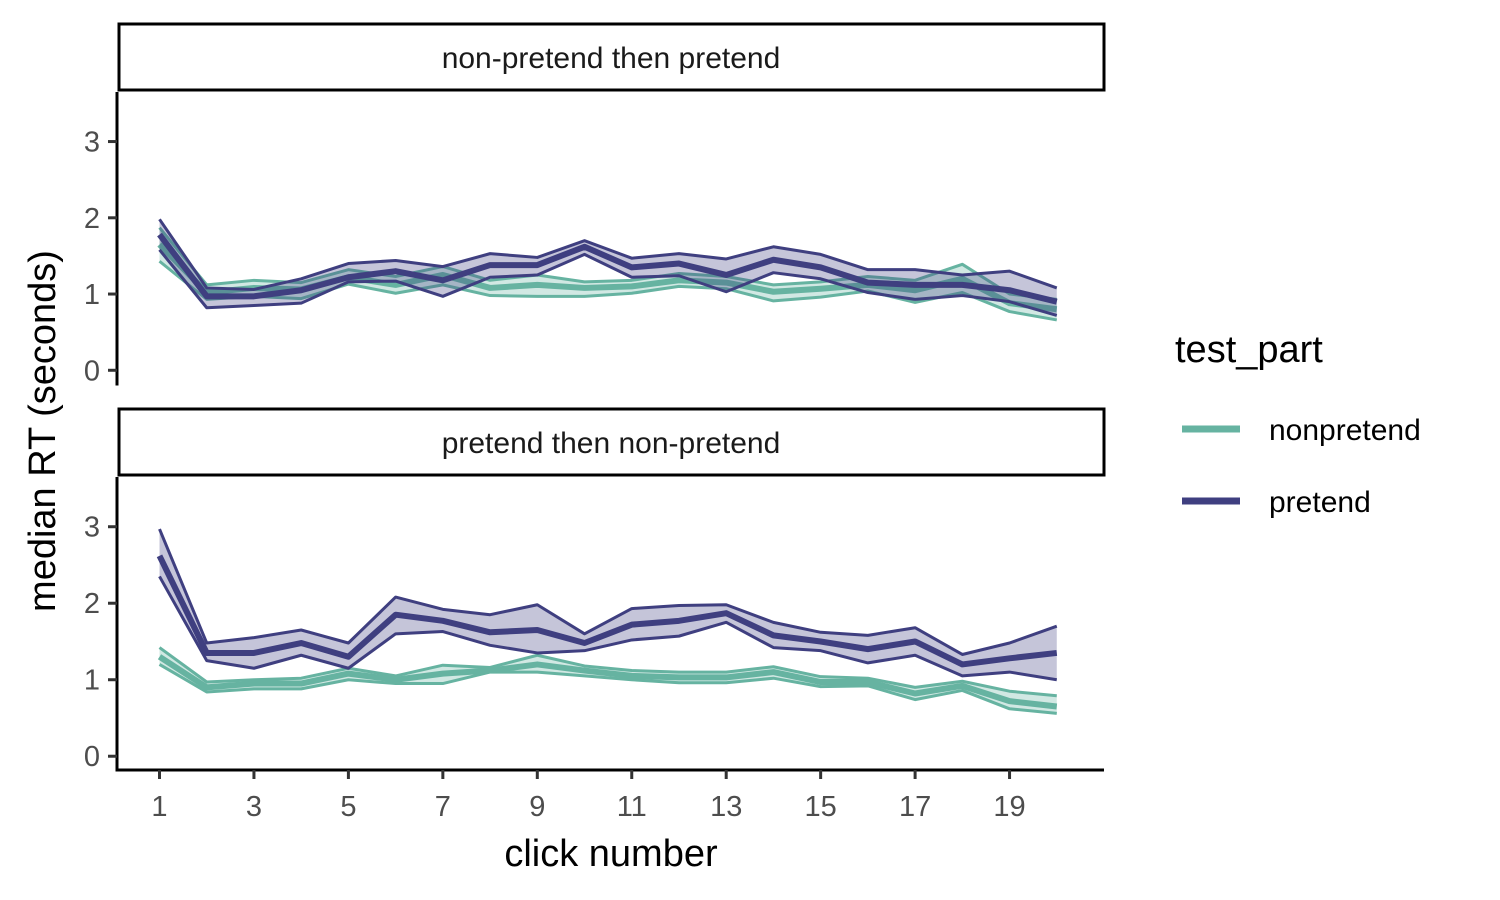  I want to click on facet-strip-label: pretend then non-pretend, so click(611, 443).